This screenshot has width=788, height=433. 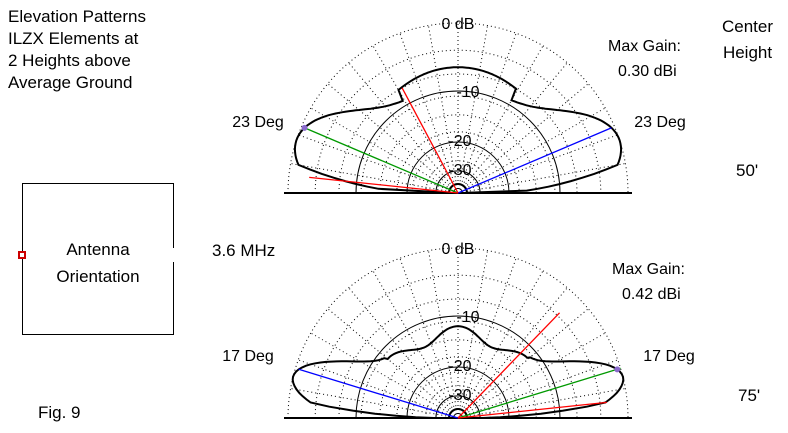 I want to click on grid-ring, so click(x=458, y=154).